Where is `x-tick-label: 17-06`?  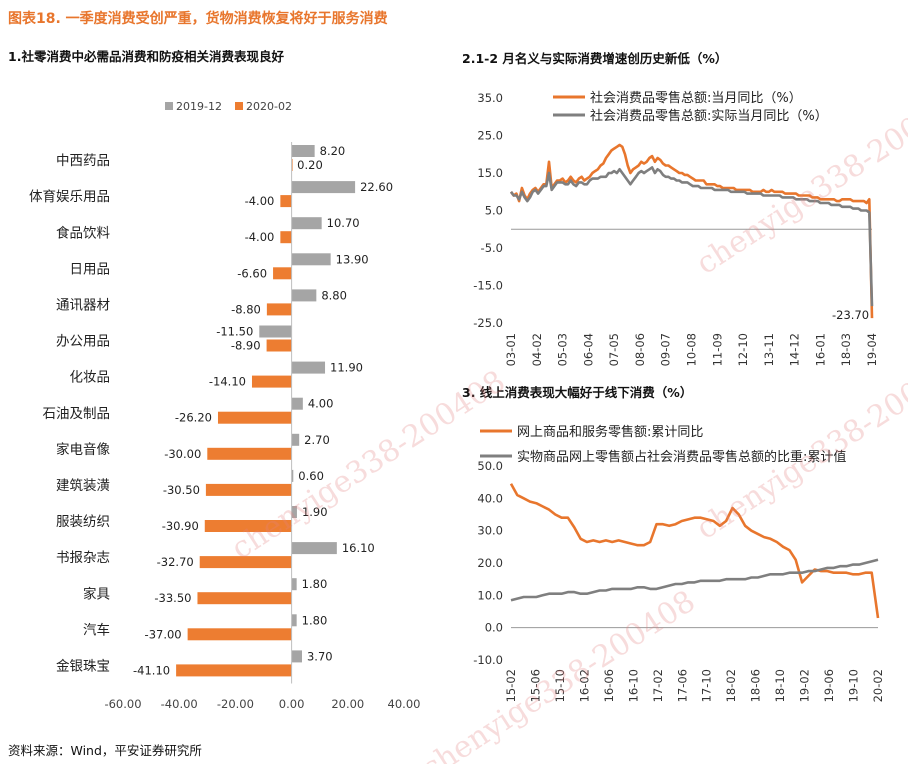
x-tick-label: 17-06 is located at coordinates (682, 685).